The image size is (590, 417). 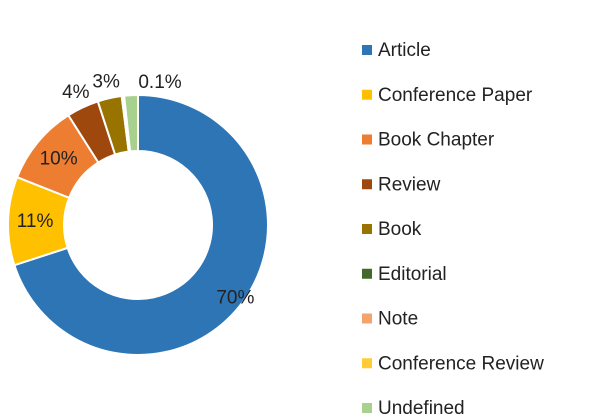 What do you see at coordinates (59, 158) in the screenshot?
I see `data-label: 10%` at bounding box center [59, 158].